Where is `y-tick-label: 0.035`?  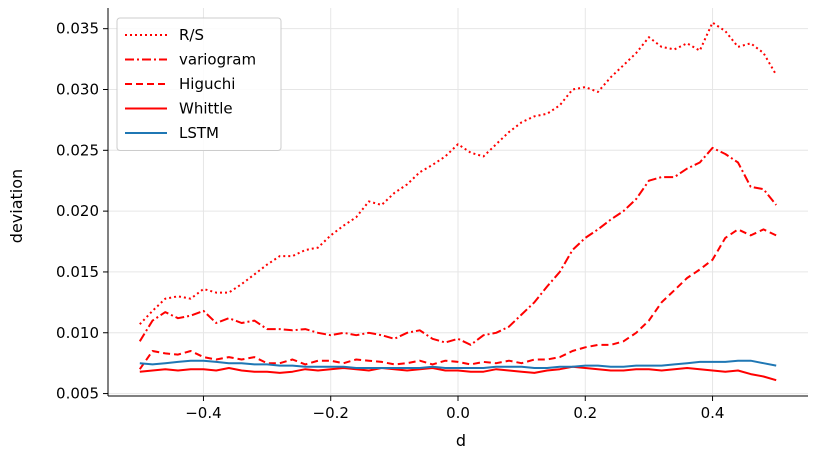
y-tick-label: 0.035 is located at coordinates (77, 29).